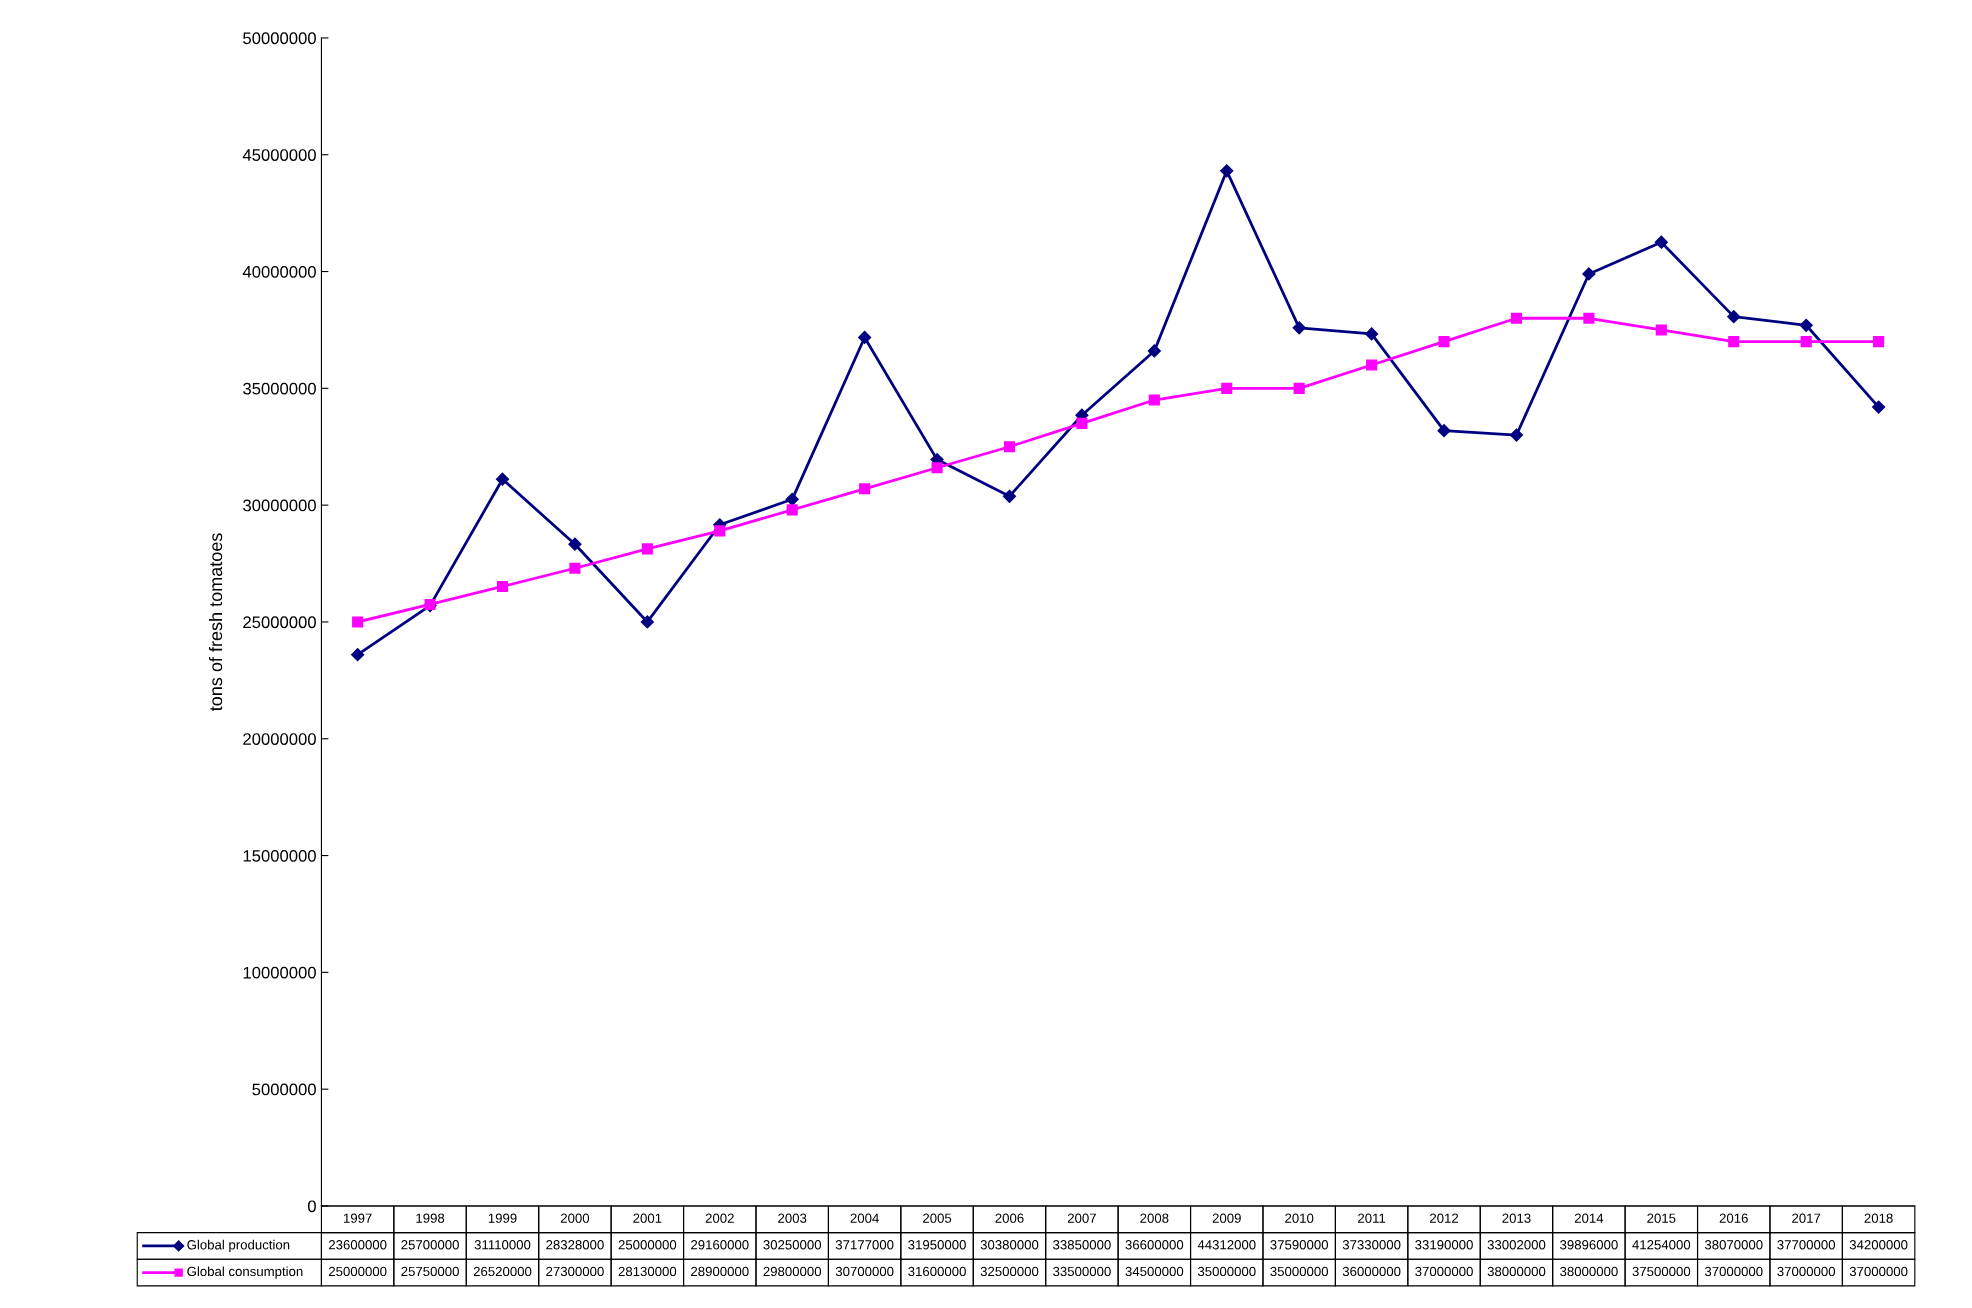 This screenshot has width=1972, height=1308. I want to click on y-tick-label: 50000000, so click(279, 38).